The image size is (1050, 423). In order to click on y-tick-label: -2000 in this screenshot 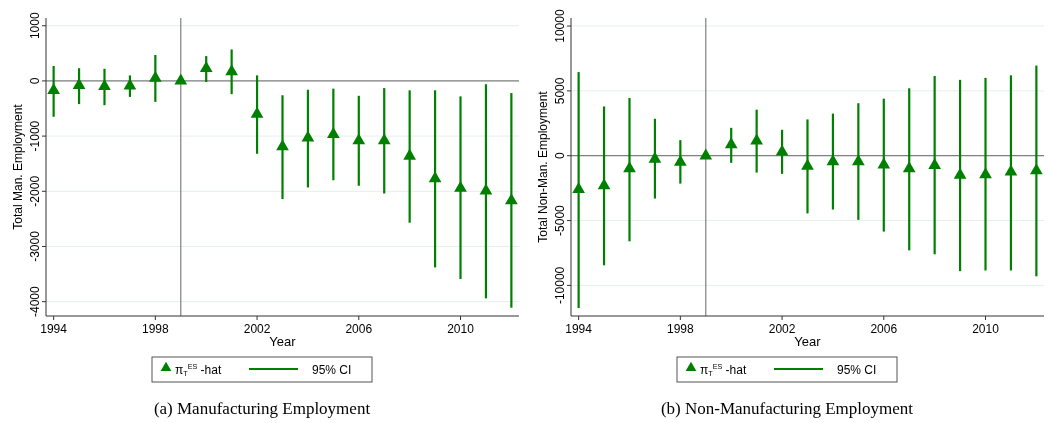, I will do `click(35, 191)`.